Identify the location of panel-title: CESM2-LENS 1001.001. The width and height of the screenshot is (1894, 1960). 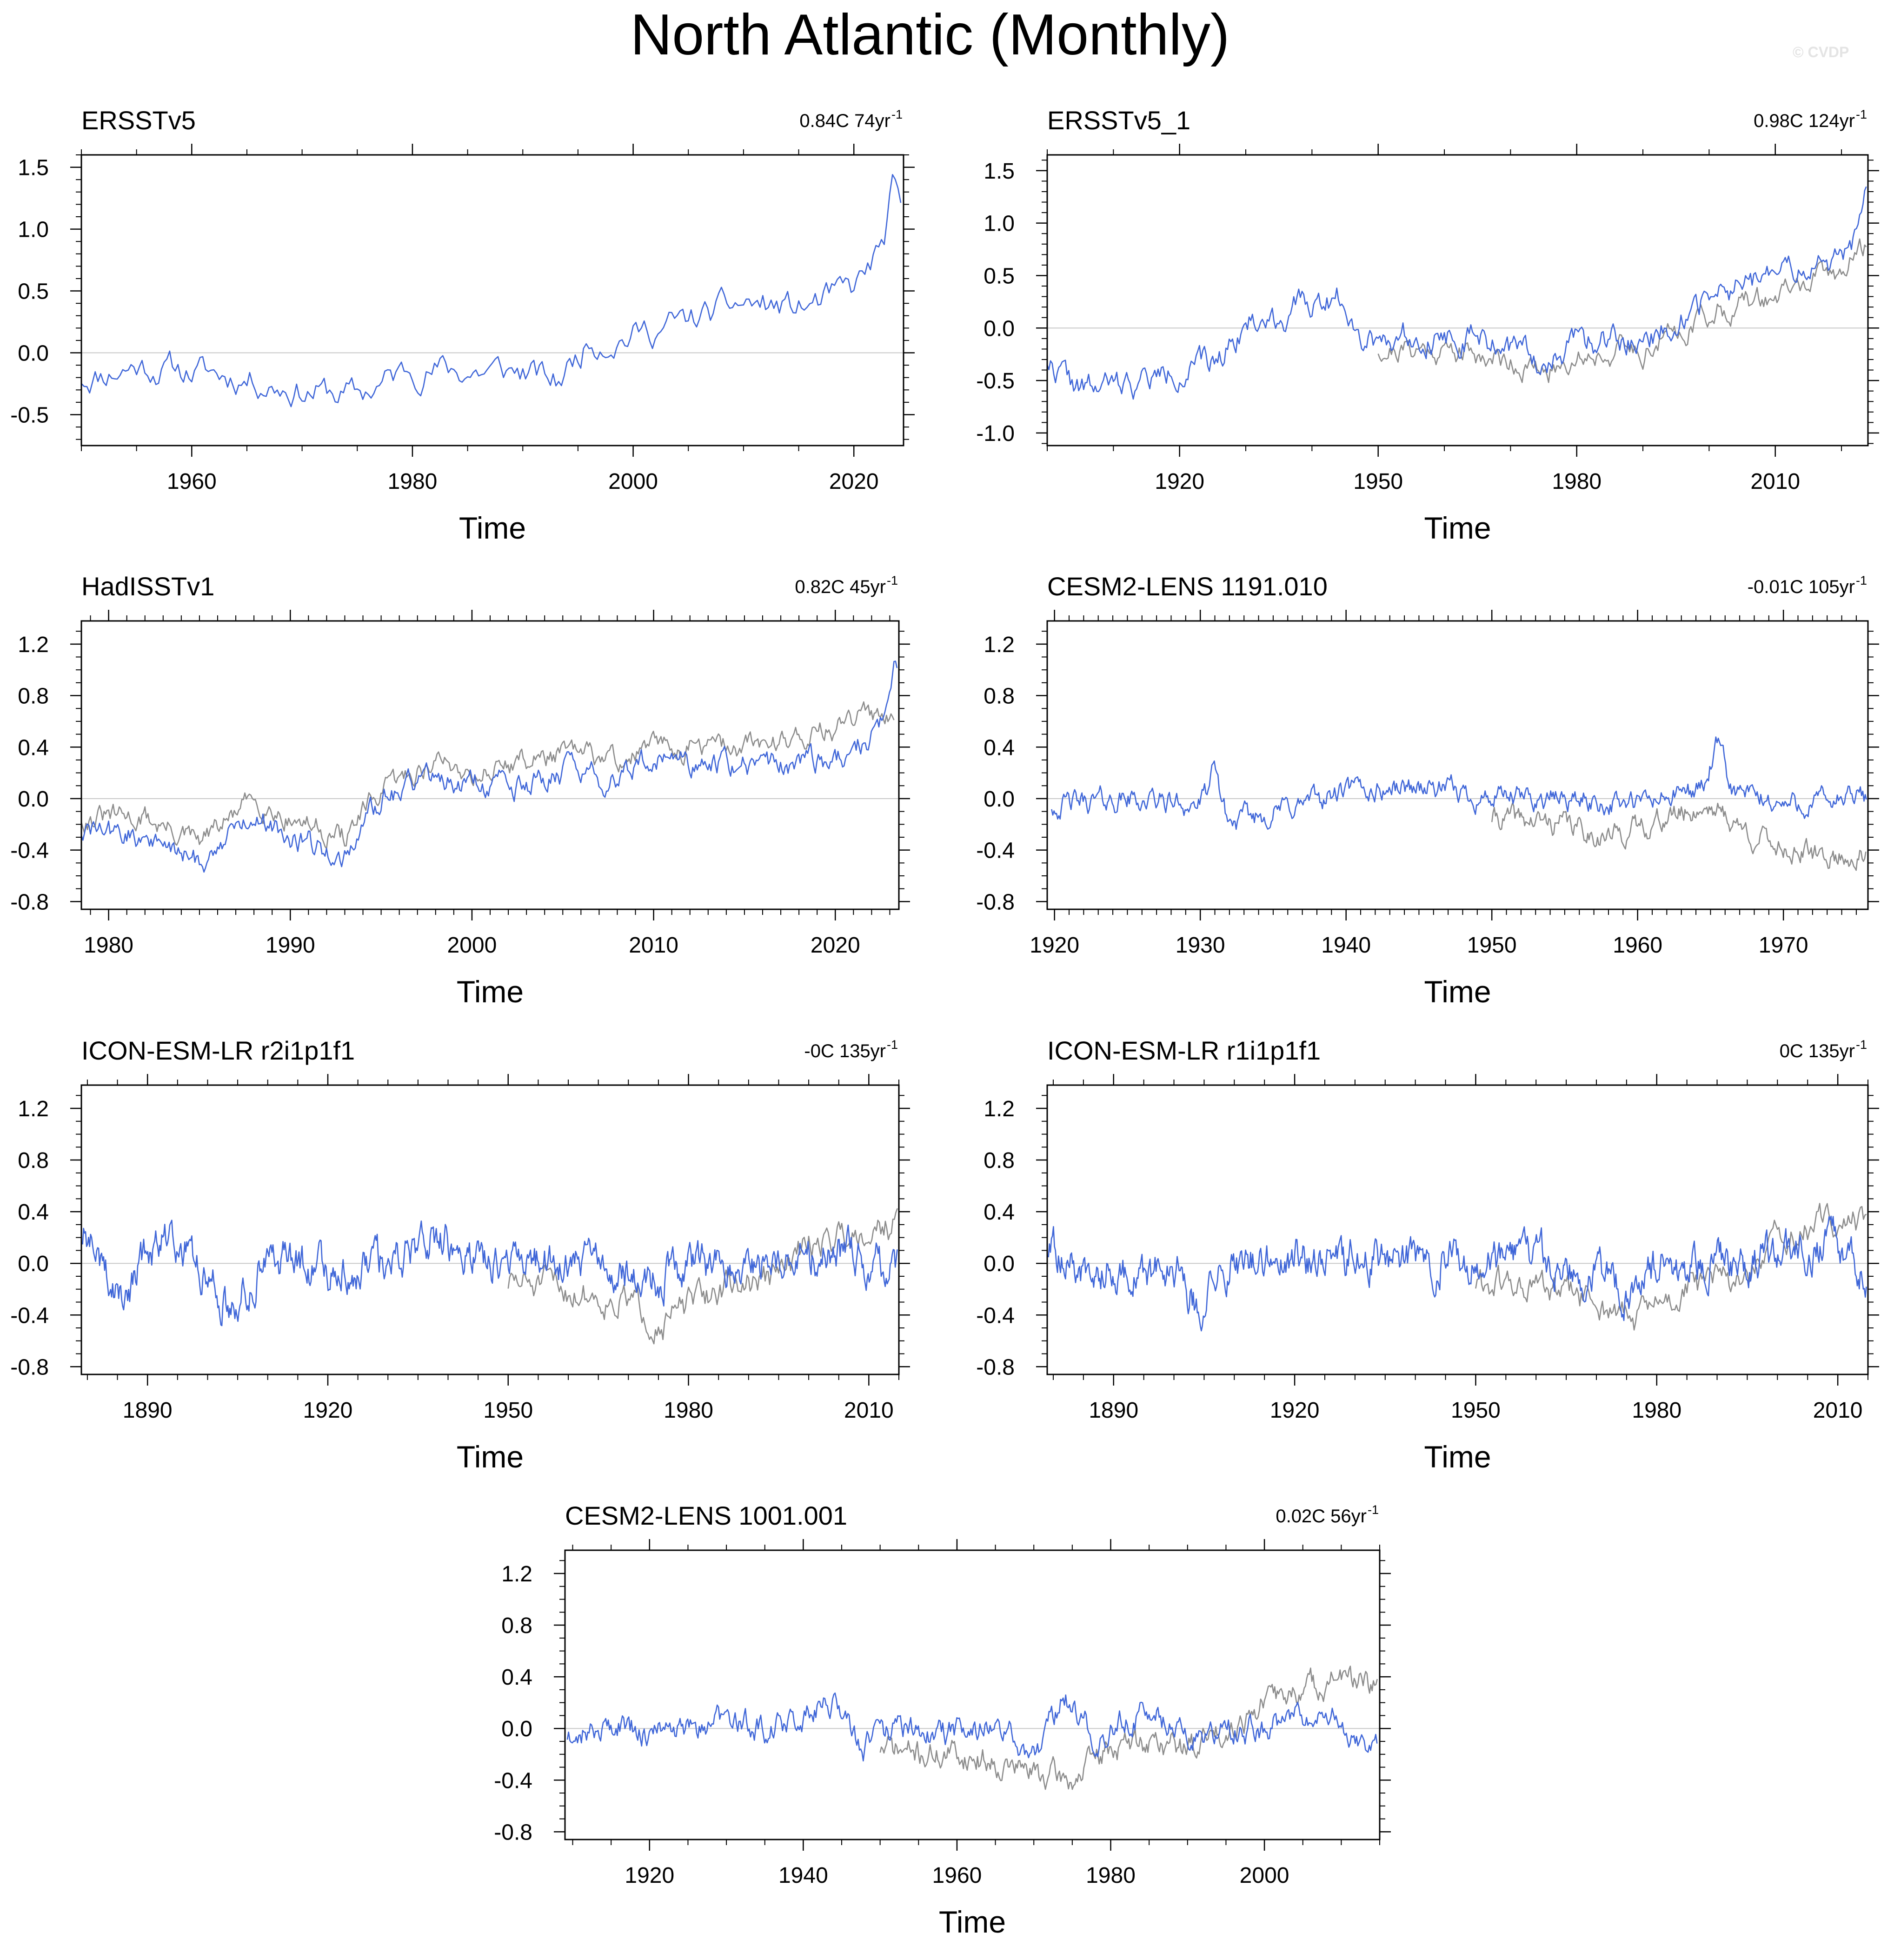
(706, 1515).